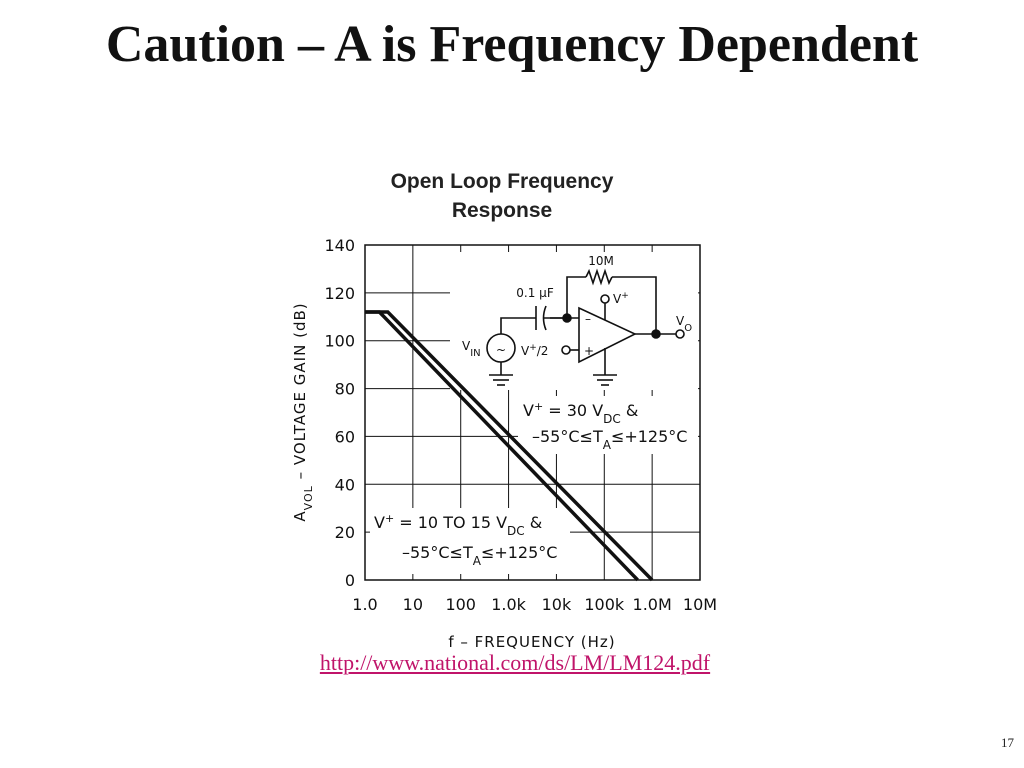  What do you see at coordinates (609, 439) in the screenshot?
I see `annotation-high-line2: –55°C≤TA≤+125°C` at bounding box center [609, 439].